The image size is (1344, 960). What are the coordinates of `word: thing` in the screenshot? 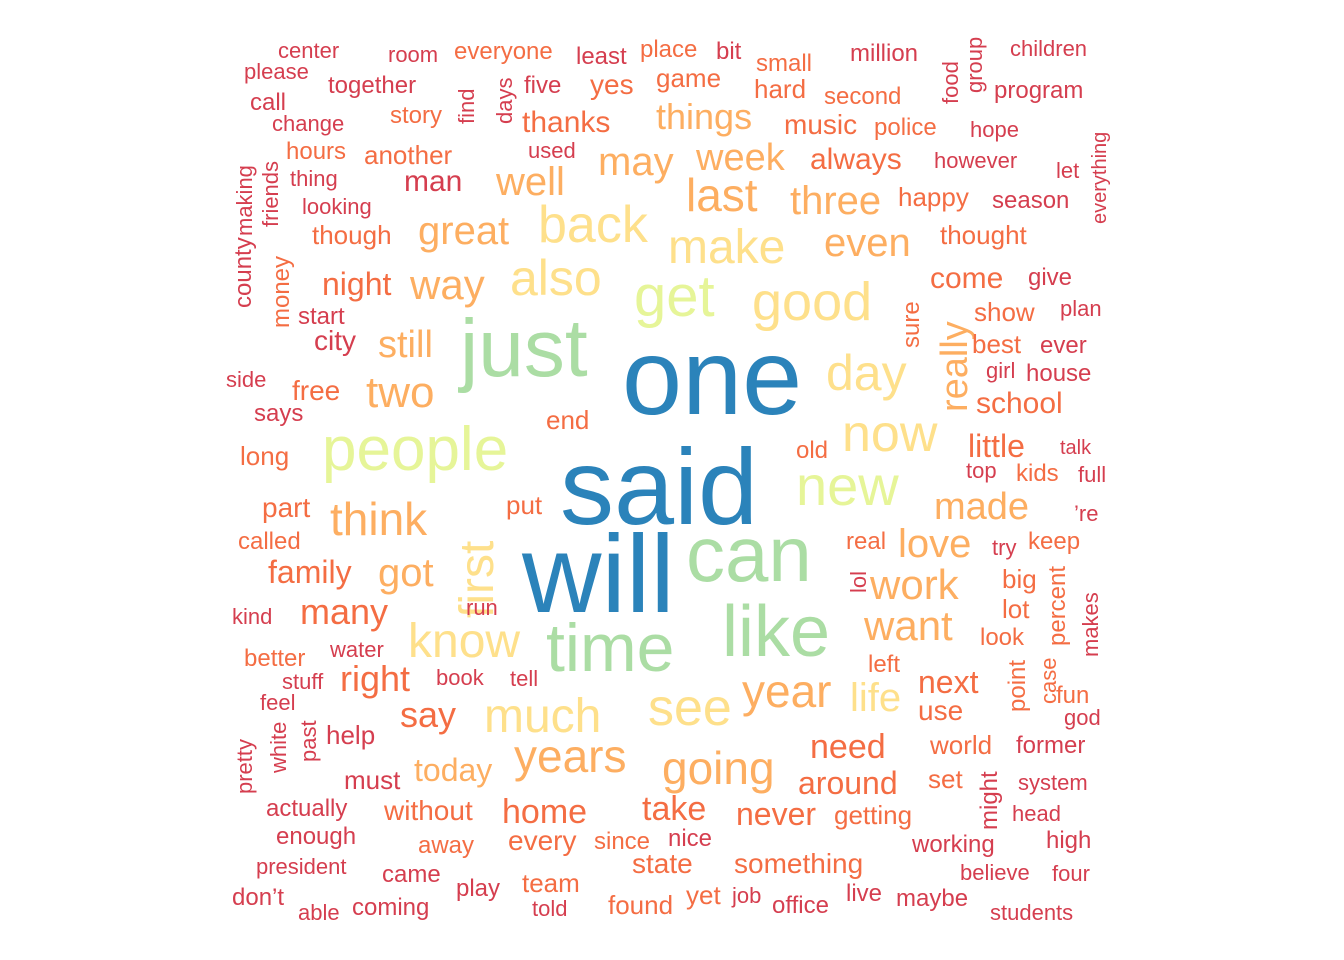 It's located at (314, 178).